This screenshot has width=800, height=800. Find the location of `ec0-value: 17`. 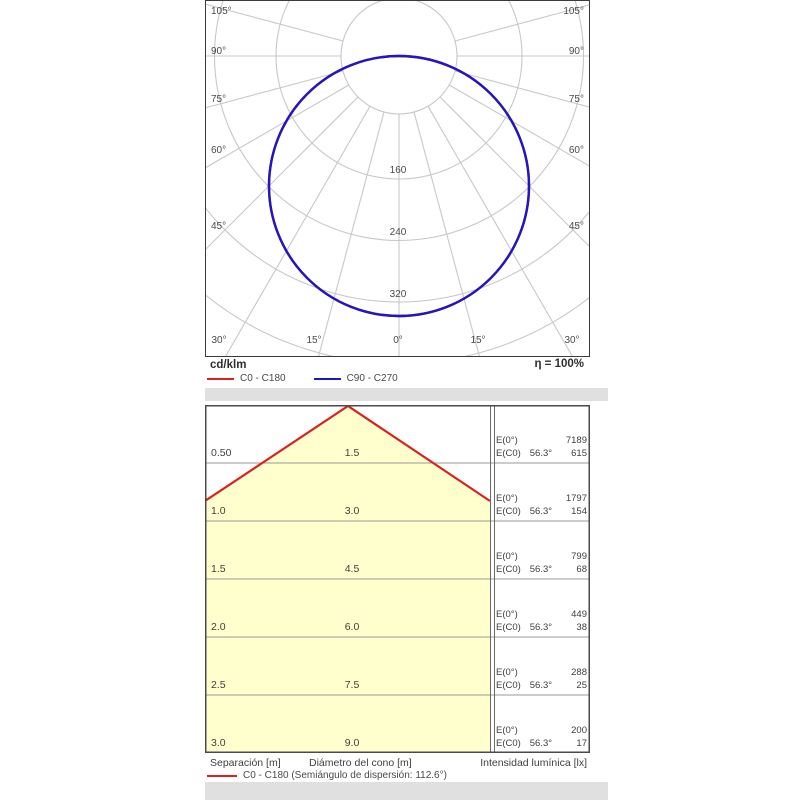

ec0-value: 17 is located at coordinates (581, 743).